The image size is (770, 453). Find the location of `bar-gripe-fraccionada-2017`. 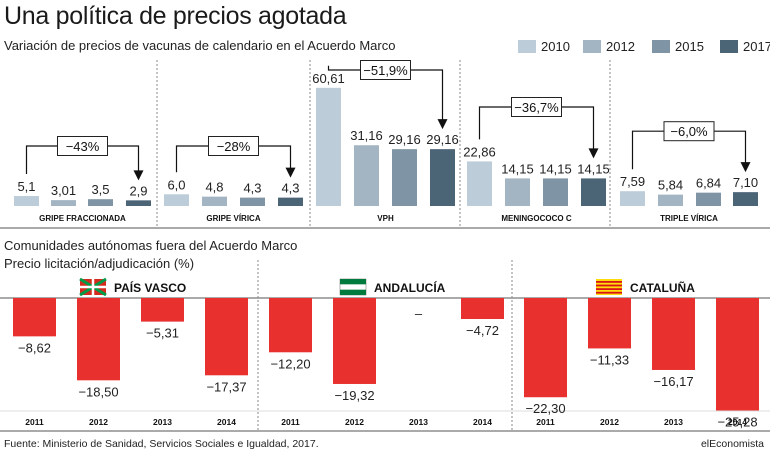

bar-gripe-fraccionada-2017 is located at coordinates (138, 203).